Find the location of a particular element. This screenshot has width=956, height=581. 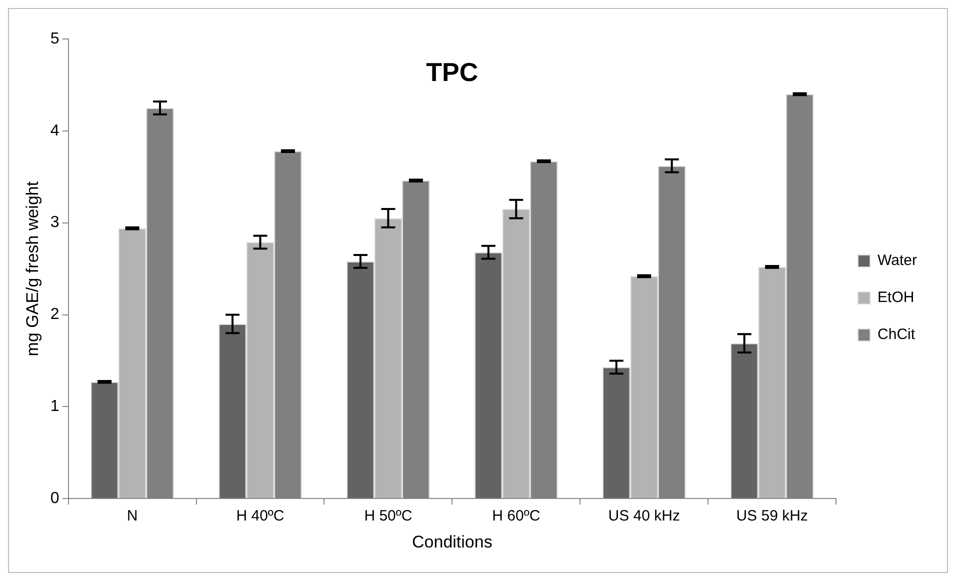

x-tick-label: H 60ºC is located at coordinates (516, 516).